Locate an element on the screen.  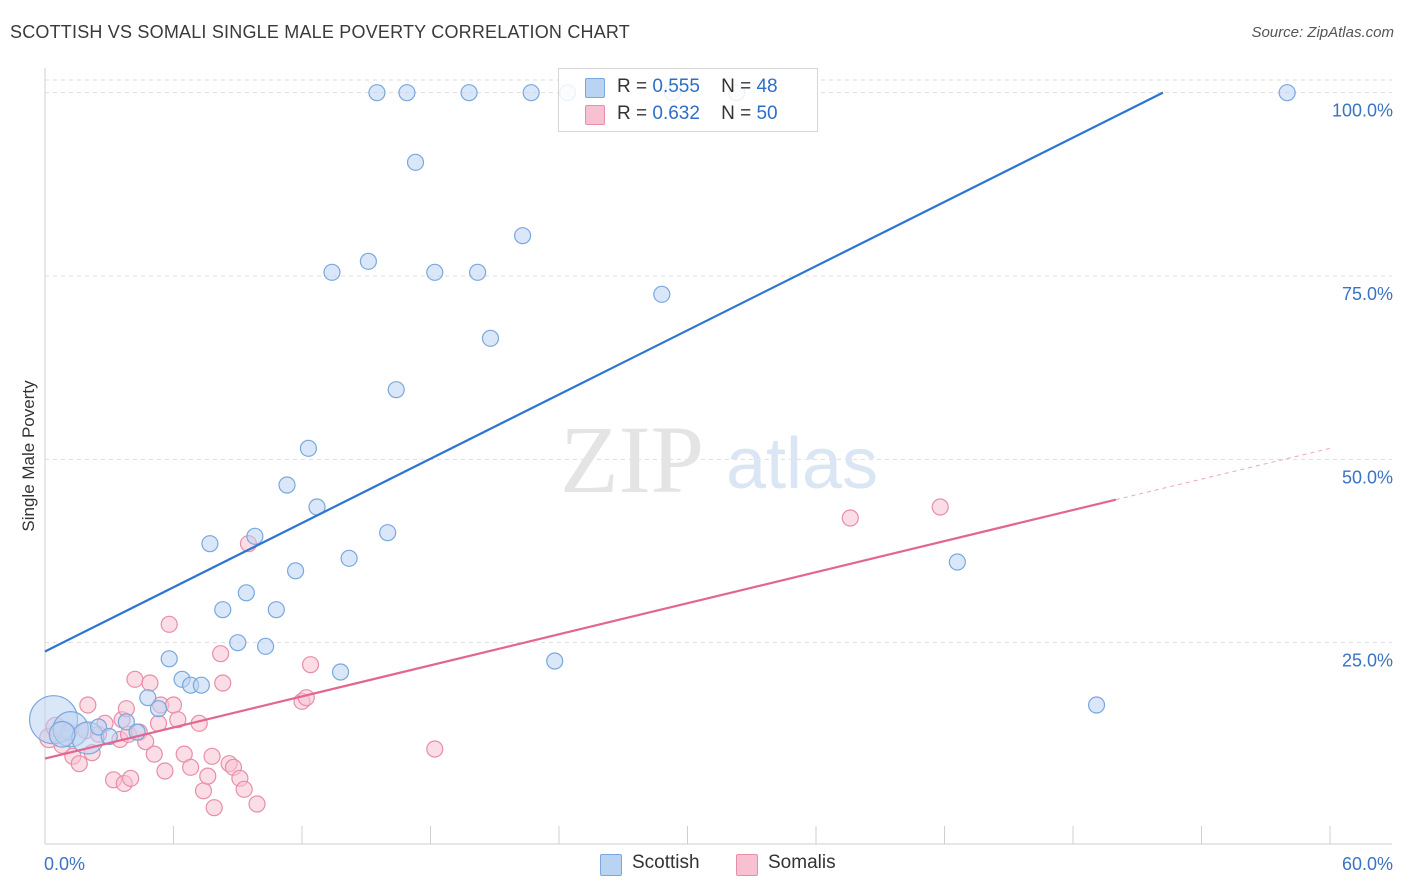
legend-text-scottish: R = 0.555 N = 48 is located at coordinates (697, 87).